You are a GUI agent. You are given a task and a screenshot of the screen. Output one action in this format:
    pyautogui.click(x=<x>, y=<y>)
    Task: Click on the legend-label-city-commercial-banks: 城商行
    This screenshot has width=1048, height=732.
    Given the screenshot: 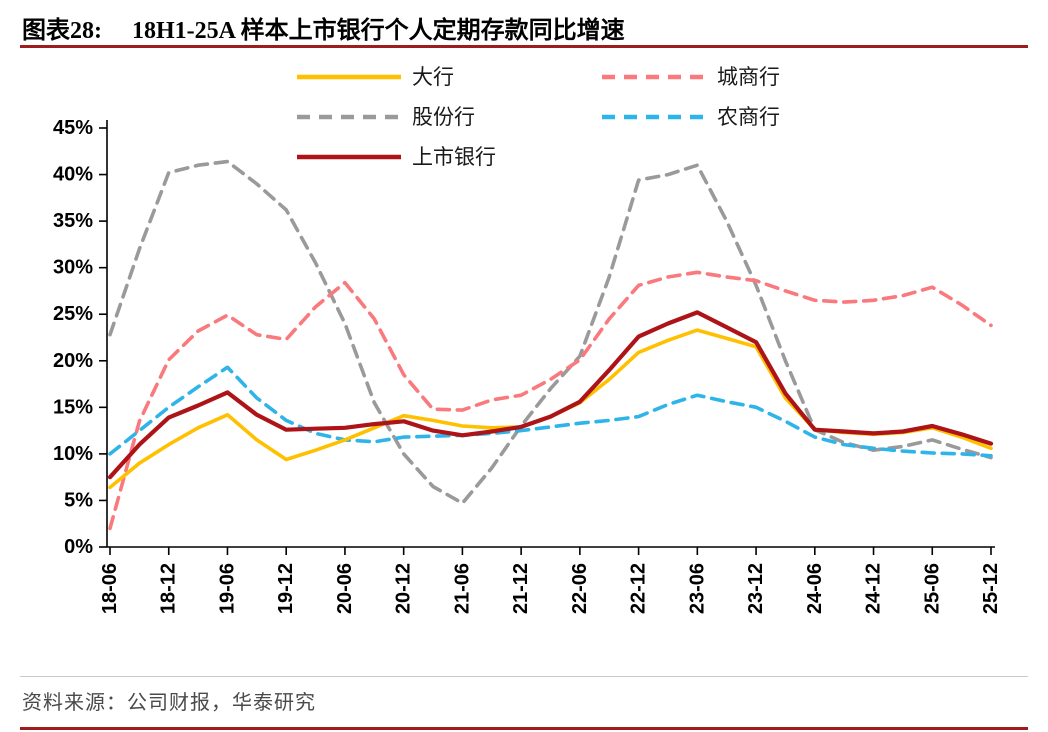 What is the action you would take?
    pyautogui.click(x=748, y=77)
    